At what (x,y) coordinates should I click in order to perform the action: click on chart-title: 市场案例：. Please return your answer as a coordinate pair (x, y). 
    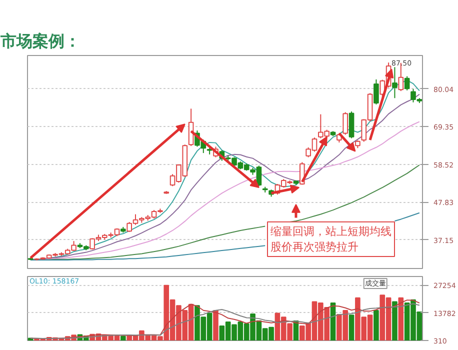
    Looking at the image, I should click on (40, 41).